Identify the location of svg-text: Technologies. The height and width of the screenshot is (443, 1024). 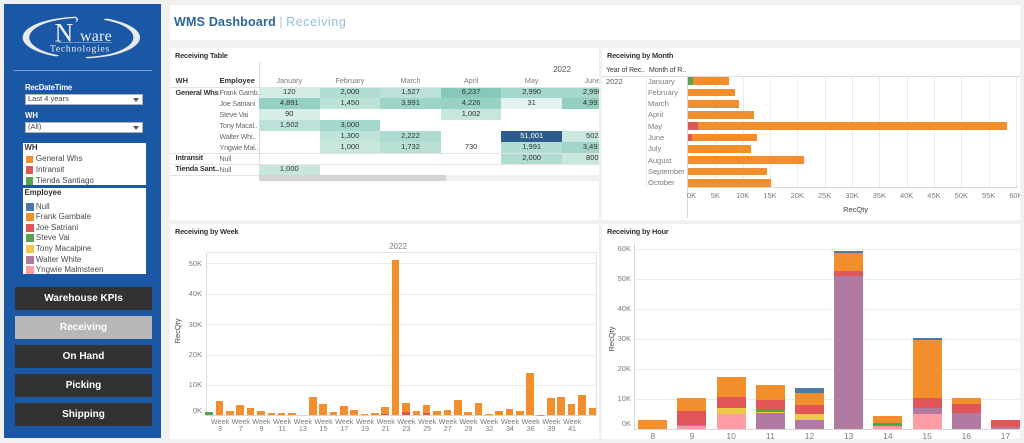
(80, 50).